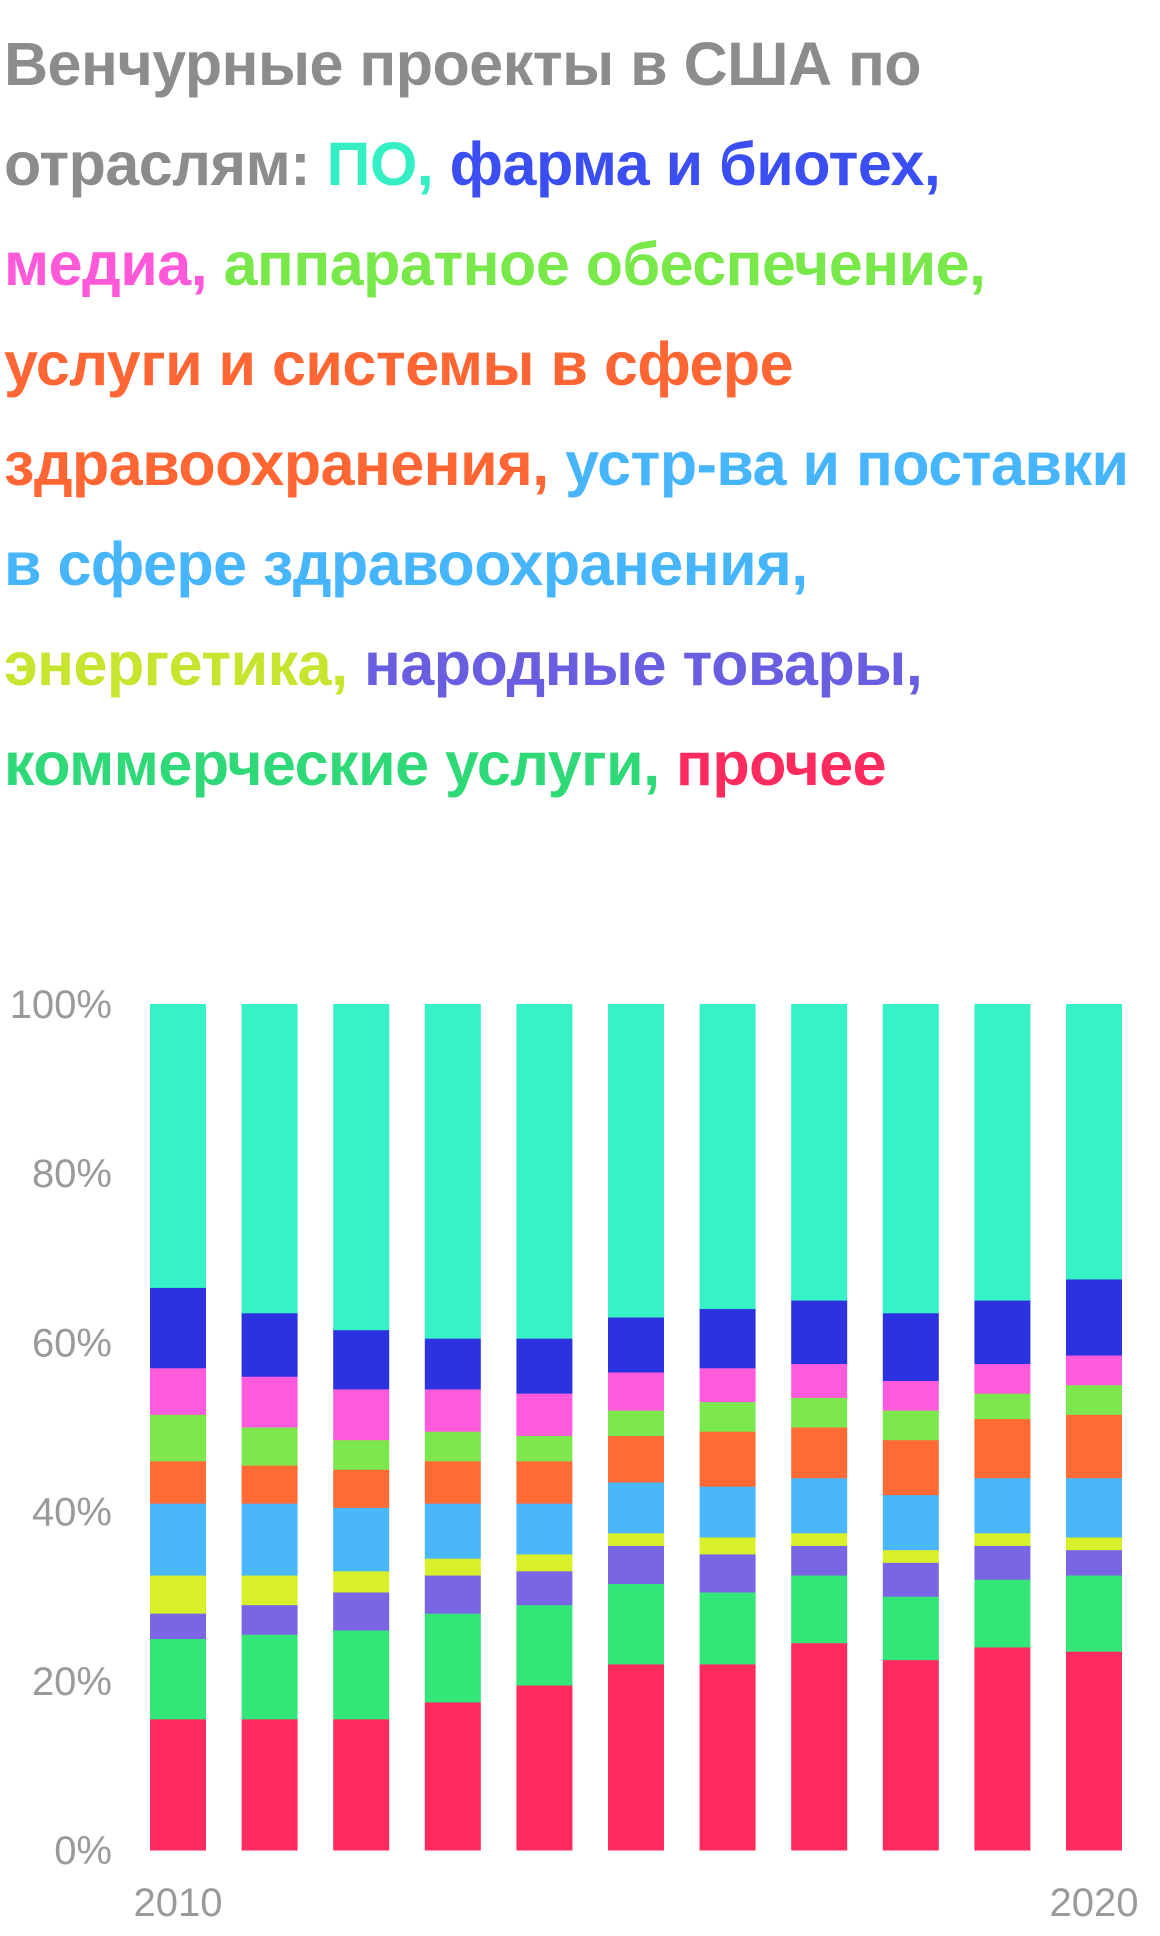 Image resolution: width=1160 pixels, height=1936 pixels. Describe the element at coordinates (72, 1343) in the screenshot. I see `y-tick-label: 60%` at that location.